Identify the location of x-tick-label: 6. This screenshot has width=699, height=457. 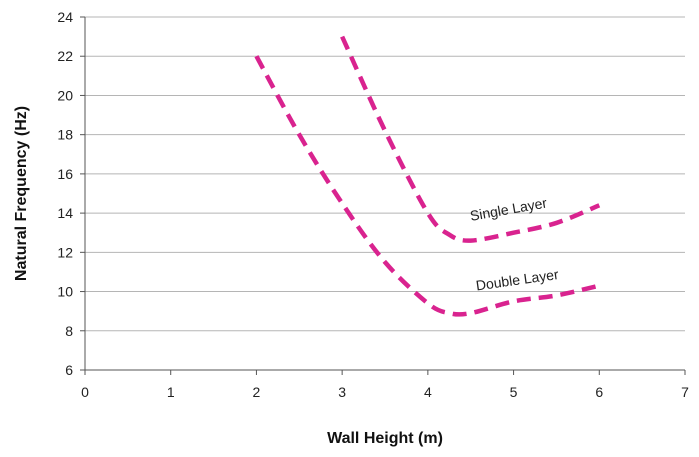
(599, 392).